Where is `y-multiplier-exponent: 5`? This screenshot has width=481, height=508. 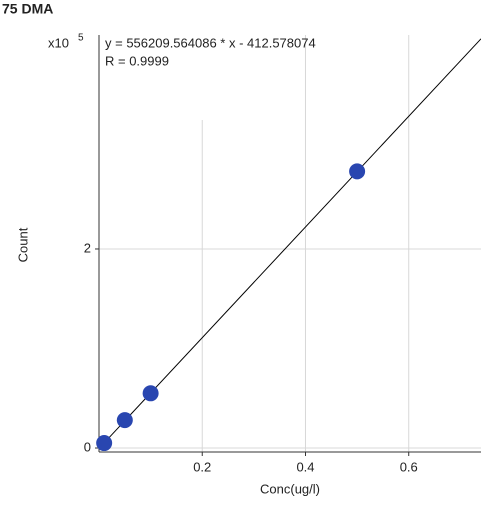
y-multiplier-exponent: 5 is located at coordinates (81, 38).